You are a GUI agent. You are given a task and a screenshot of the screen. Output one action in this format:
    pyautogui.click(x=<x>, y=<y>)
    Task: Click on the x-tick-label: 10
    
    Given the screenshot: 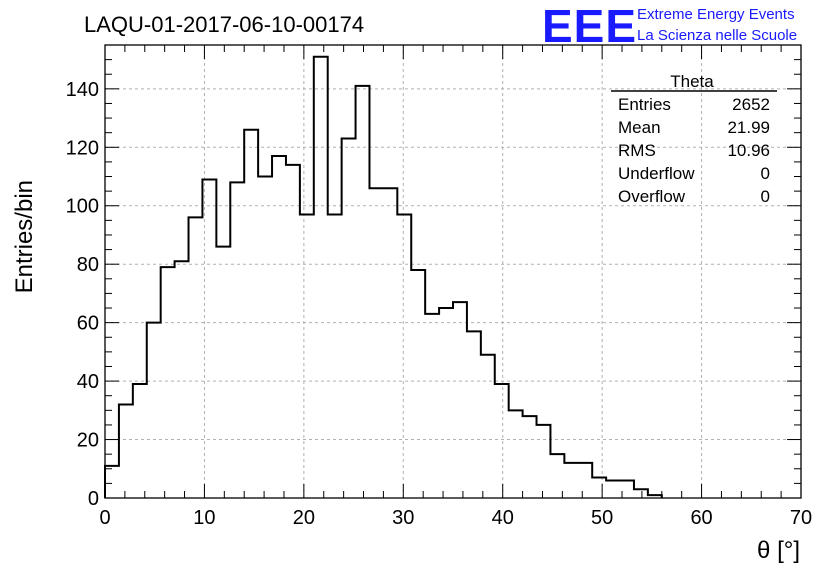 What is the action you would take?
    pyautogui.click(x=204, y=518)
    